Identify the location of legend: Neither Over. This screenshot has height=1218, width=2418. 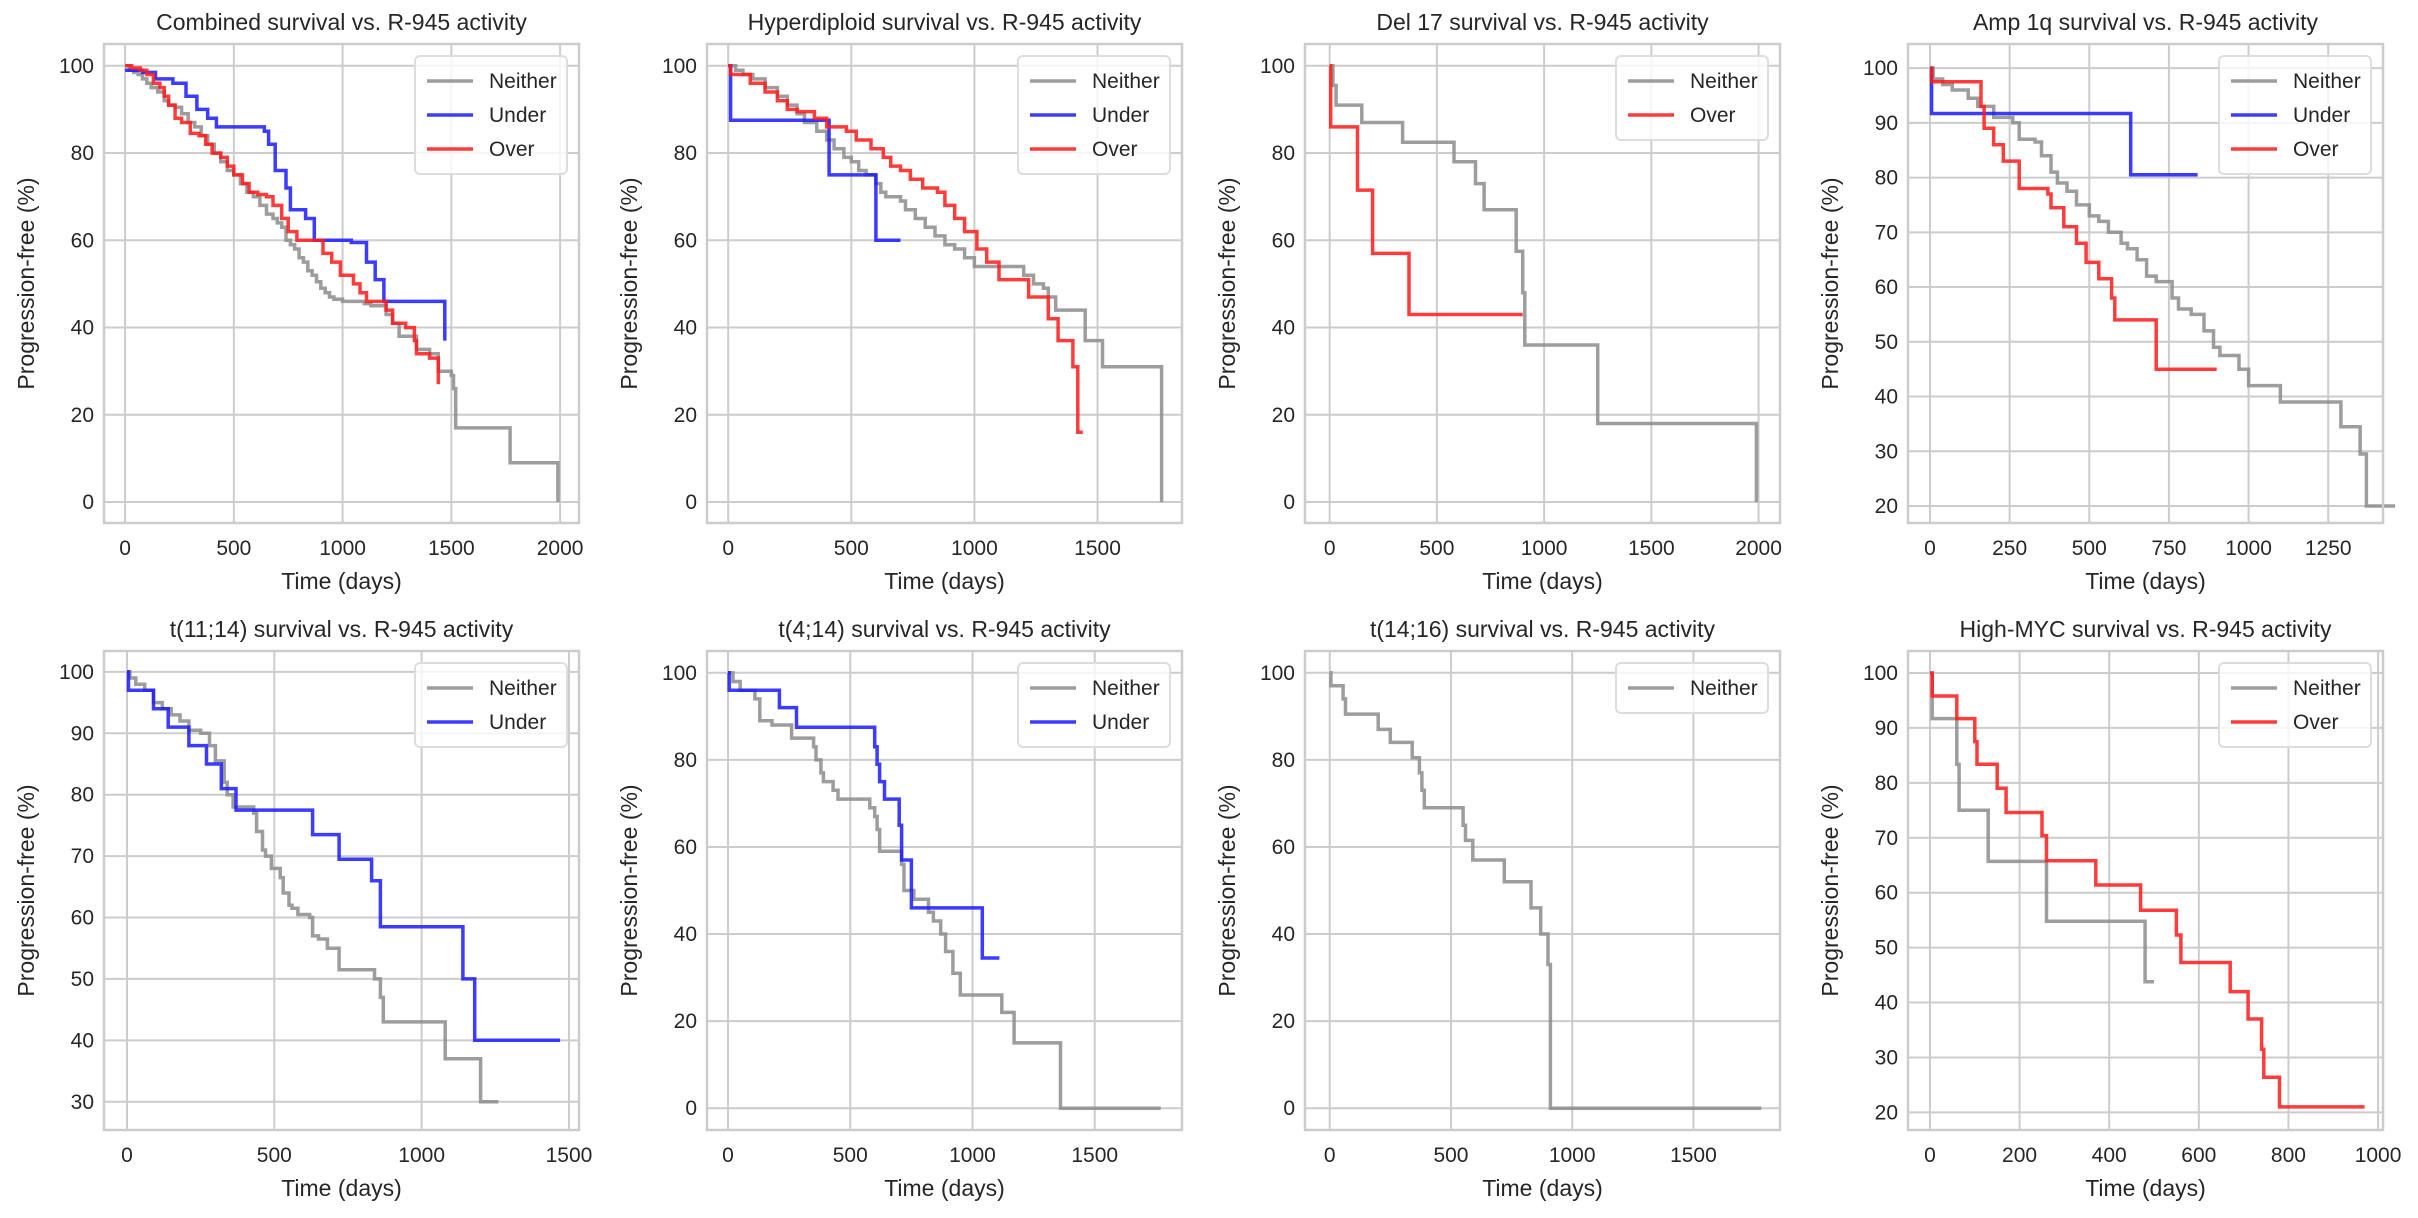
(2295, 705).